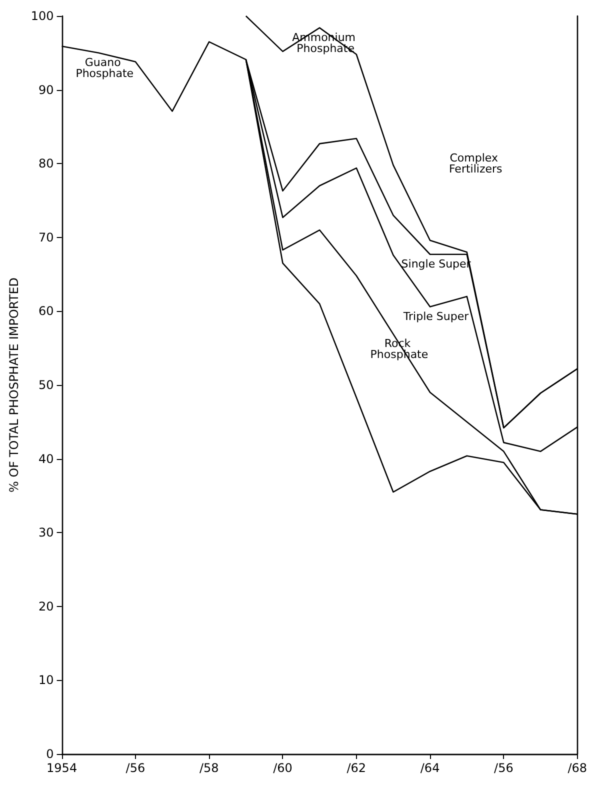 The image size is (590, 786). What do you see at coordinates (62, 768) in the screenshot?
I see `x-tick-label: 1954` at bounding box center [62, 768].